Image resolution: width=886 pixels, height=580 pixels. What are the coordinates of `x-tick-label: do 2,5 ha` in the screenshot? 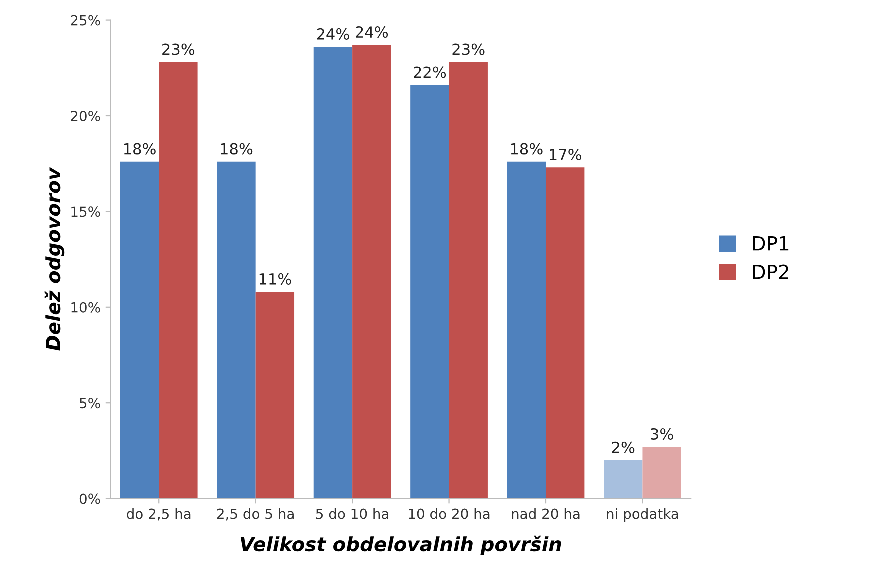 It's located at (159, 514).